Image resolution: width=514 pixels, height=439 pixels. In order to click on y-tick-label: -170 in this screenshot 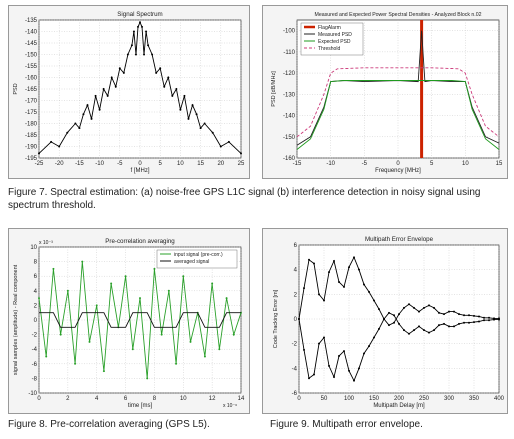, I will do `click(31, 102)`.